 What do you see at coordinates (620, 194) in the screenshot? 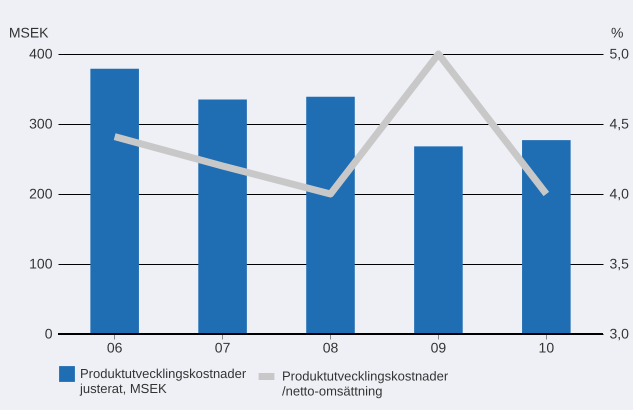
I see `y2-tick-label: 4,0` at bounding box center [620, 194].